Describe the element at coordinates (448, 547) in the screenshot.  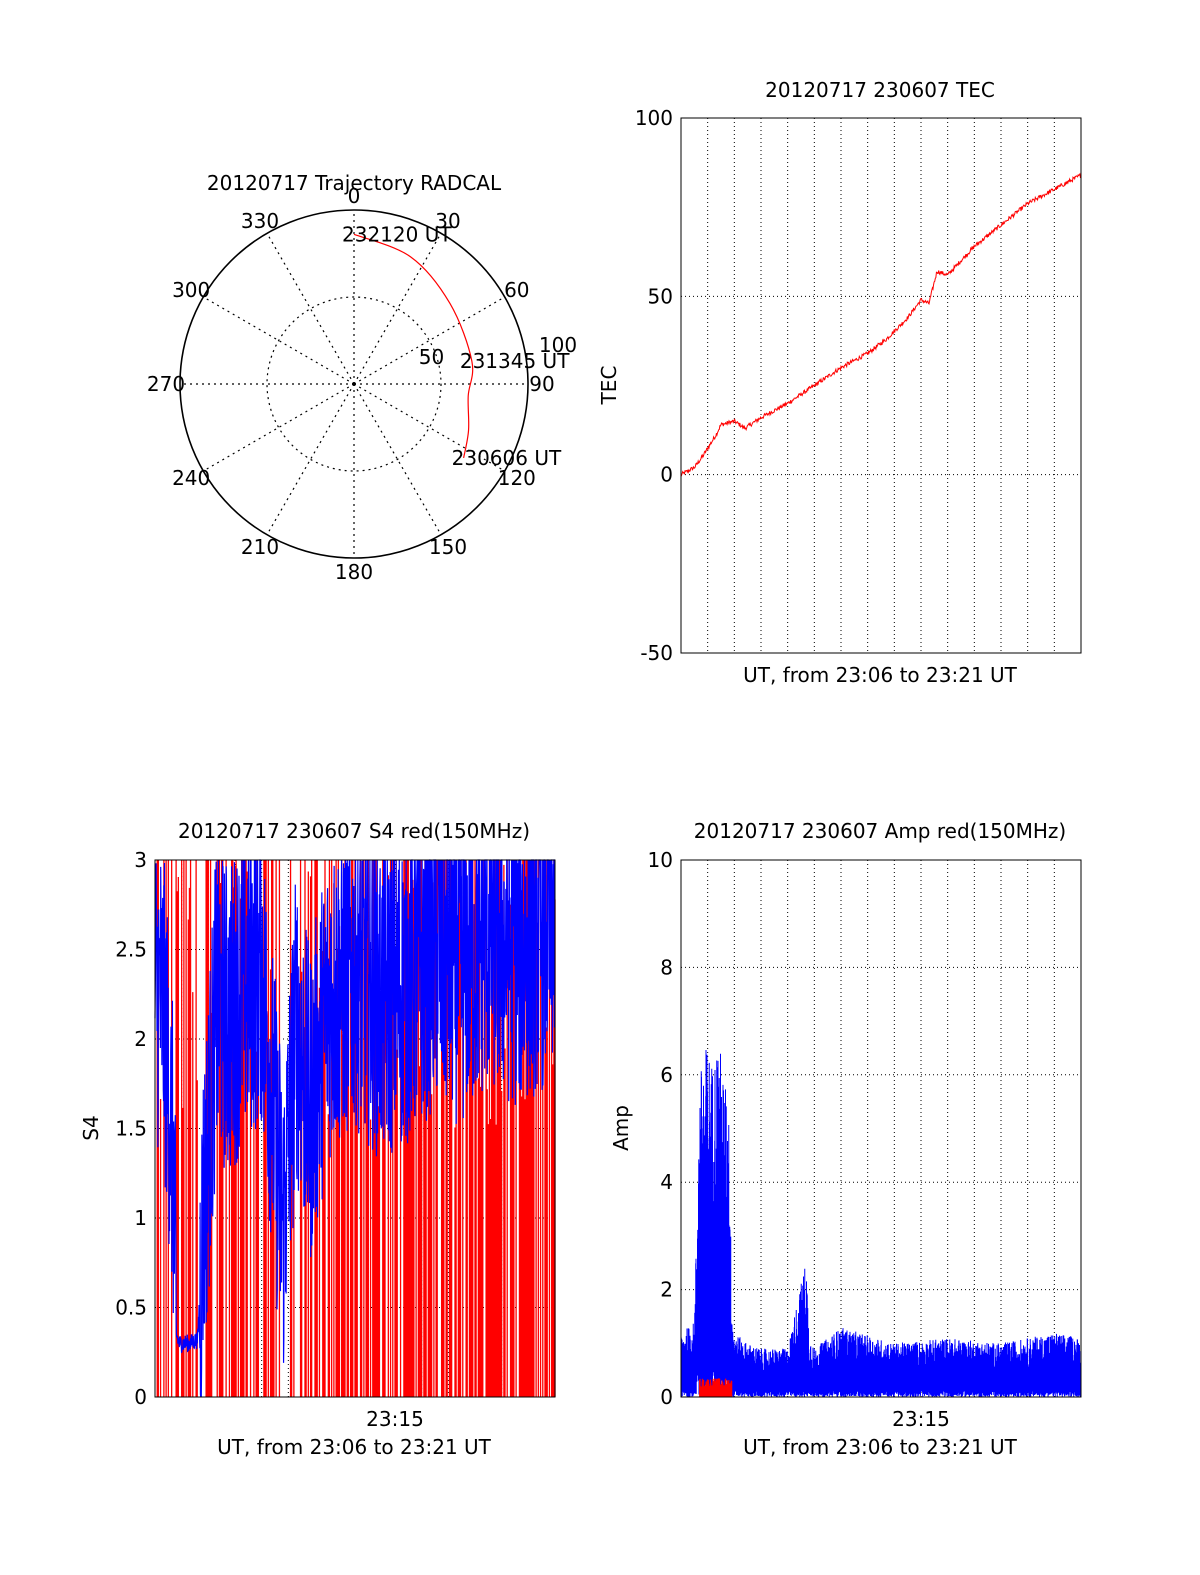
I see `polar-angle-label: 150` at that location.